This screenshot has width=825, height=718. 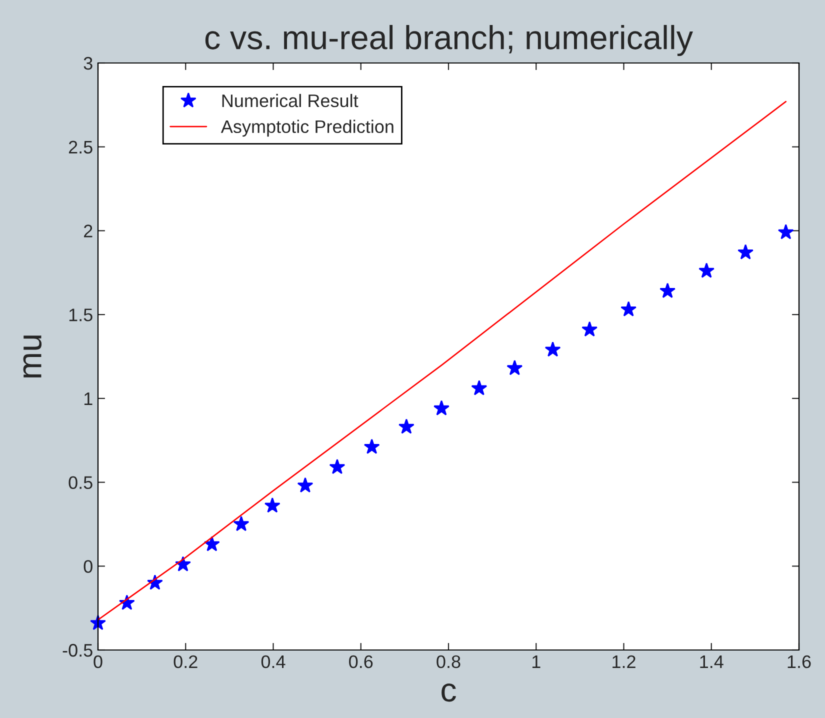 What do you see at coordinates (77, 650) in the screenshot?
I see `y-tick-label: -0.5` at bounding box center [77, 650].